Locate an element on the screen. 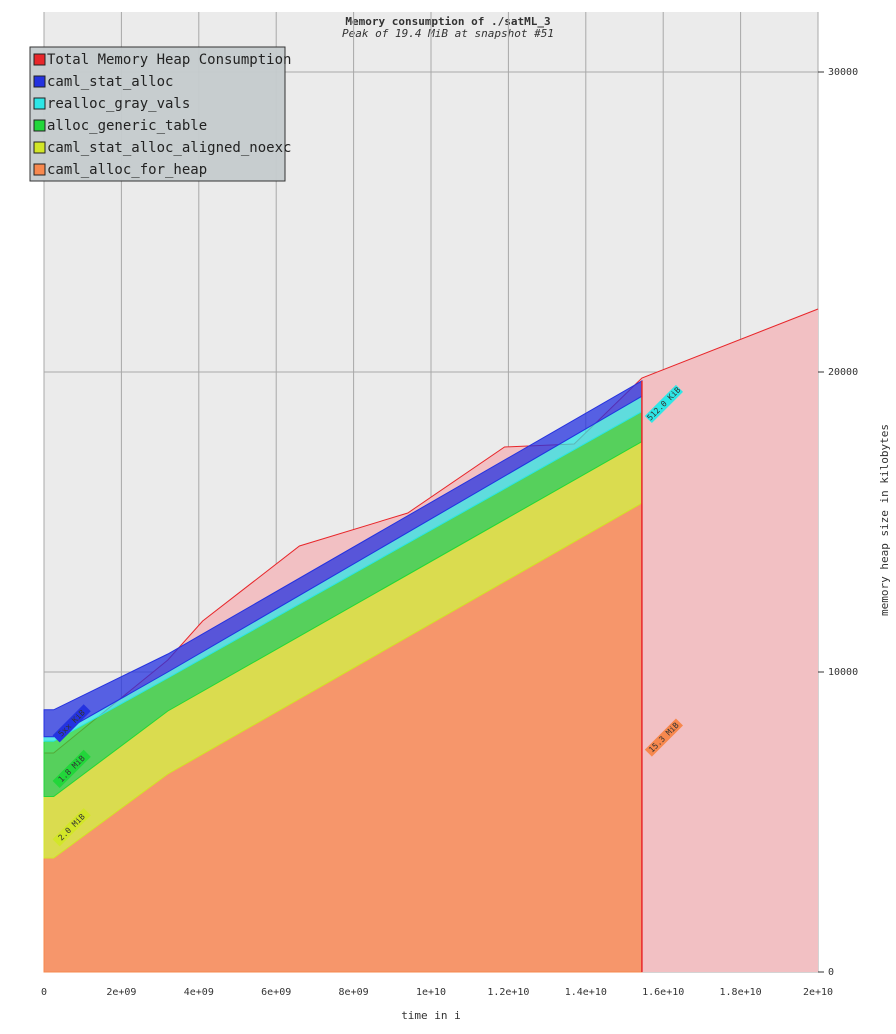 This screenshot has width=896, height=1034. legend-box is located at coordinates (157, 114).